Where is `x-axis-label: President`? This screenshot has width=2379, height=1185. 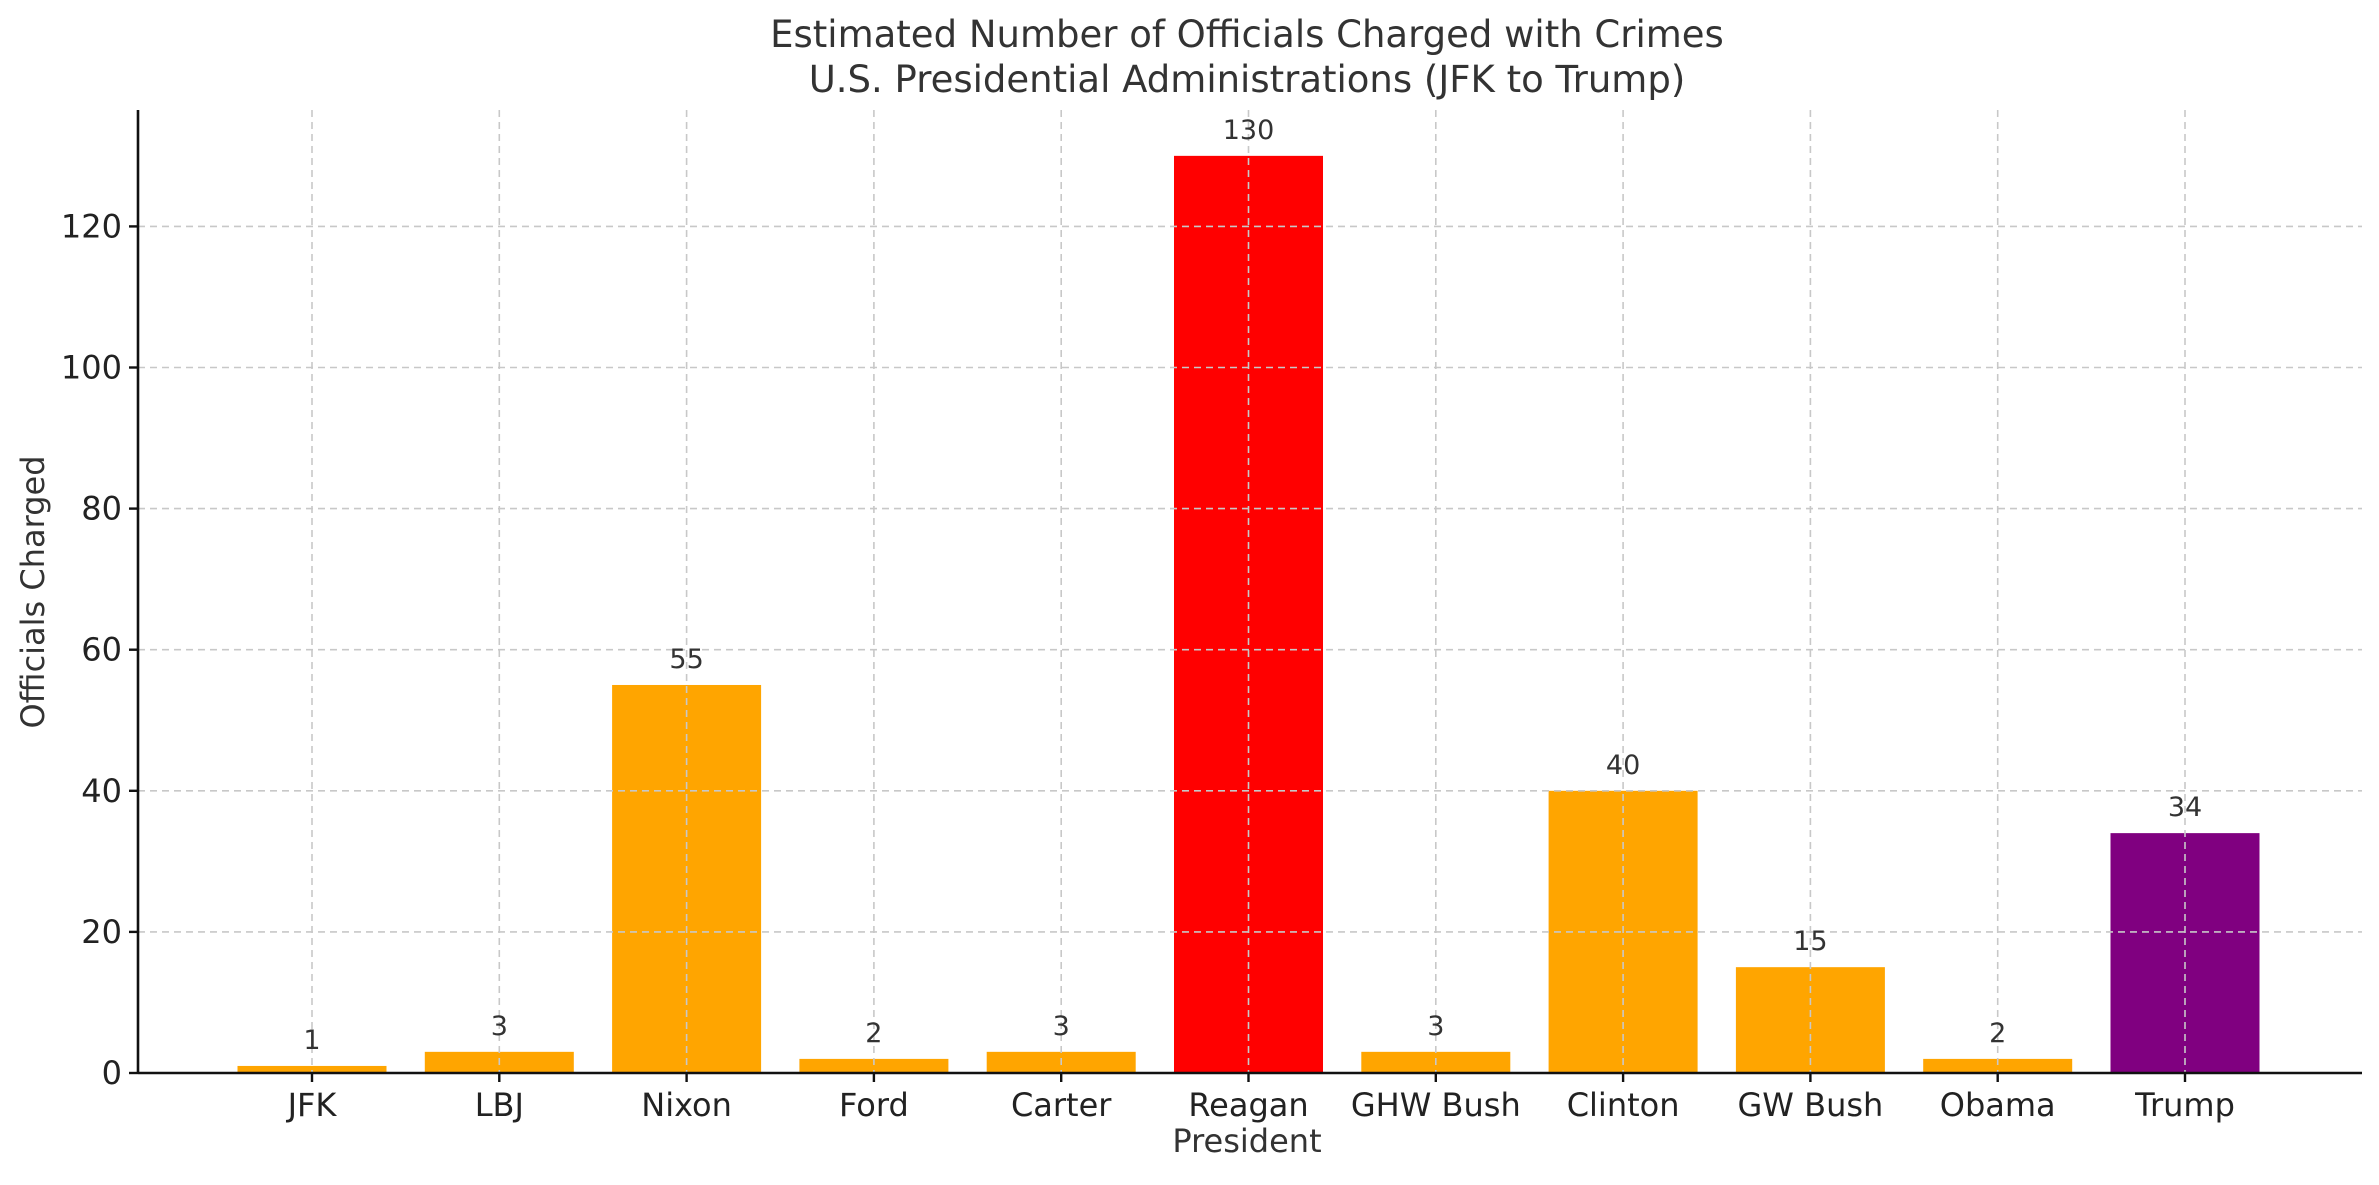 x-axis-label: President is located at coordinates (1246, 1141).